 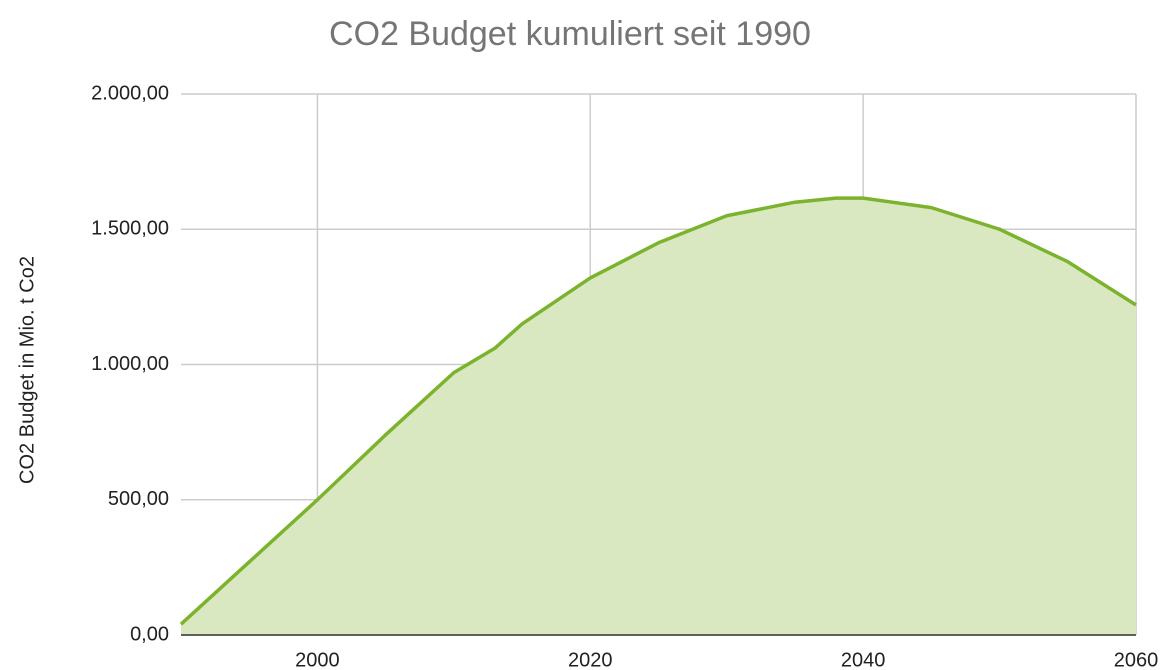 I want to click on y-tick-label: 1.000,00, so click(x=130, y=364).